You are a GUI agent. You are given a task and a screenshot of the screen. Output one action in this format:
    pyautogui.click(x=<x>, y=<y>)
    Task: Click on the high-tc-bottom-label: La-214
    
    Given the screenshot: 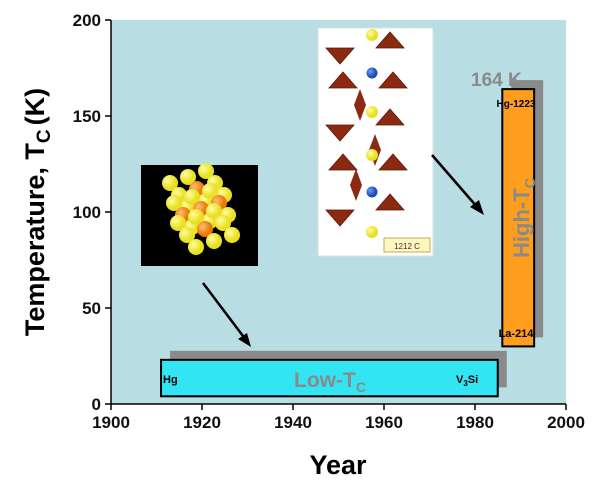 What is the action you would take?
    pyautogui.click(x=517, y=334)
    